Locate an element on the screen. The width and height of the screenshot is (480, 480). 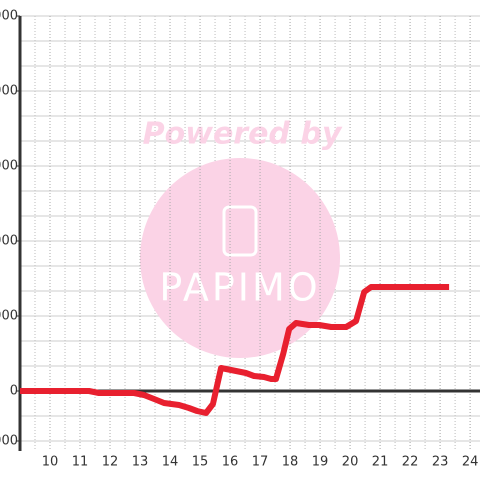
x-tick-label: 11 is located at coordinates (80, 462).